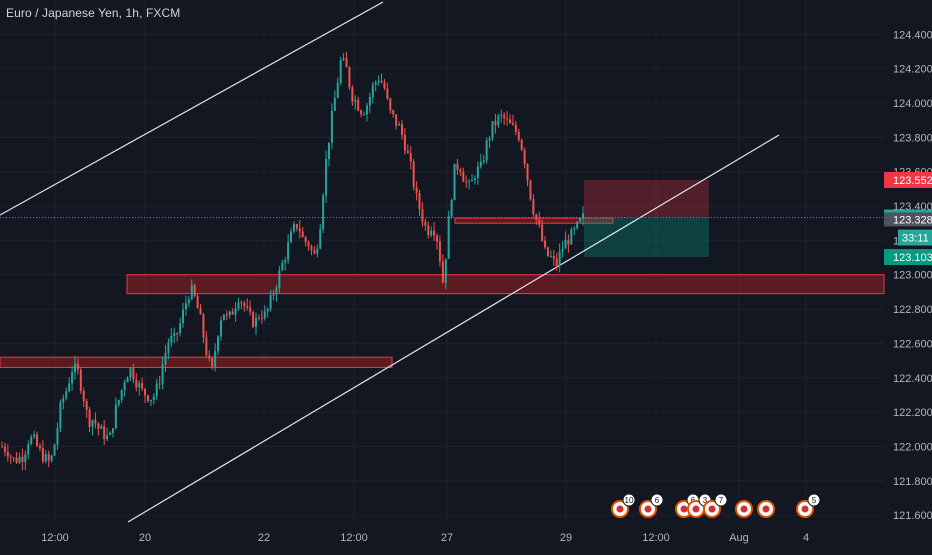  I want to click on bid-price-label-bg, so click(908, 219).